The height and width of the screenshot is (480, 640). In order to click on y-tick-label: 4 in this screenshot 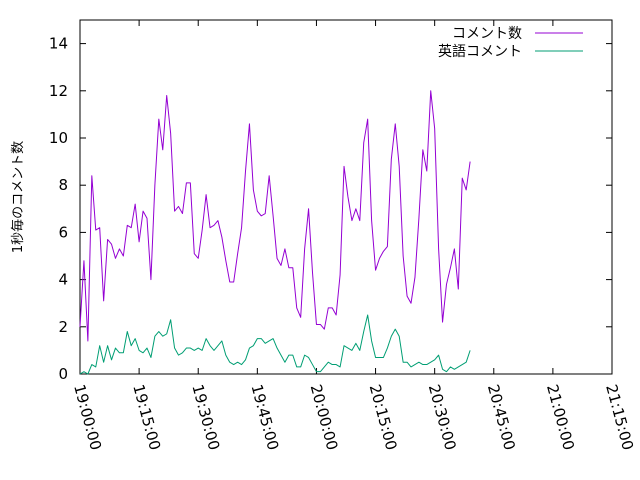, I will do `click(63, 280)`.